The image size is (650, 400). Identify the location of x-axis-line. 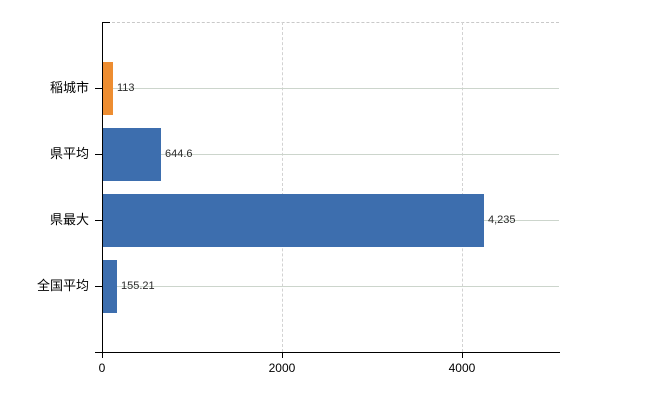
(327, 352).